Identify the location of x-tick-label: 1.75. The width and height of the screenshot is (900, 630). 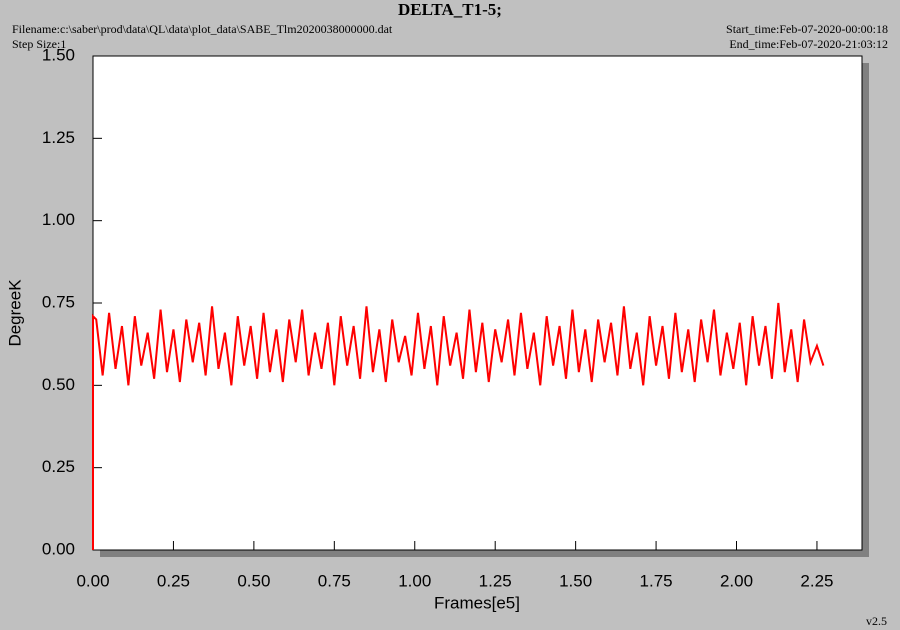
(656, 580).